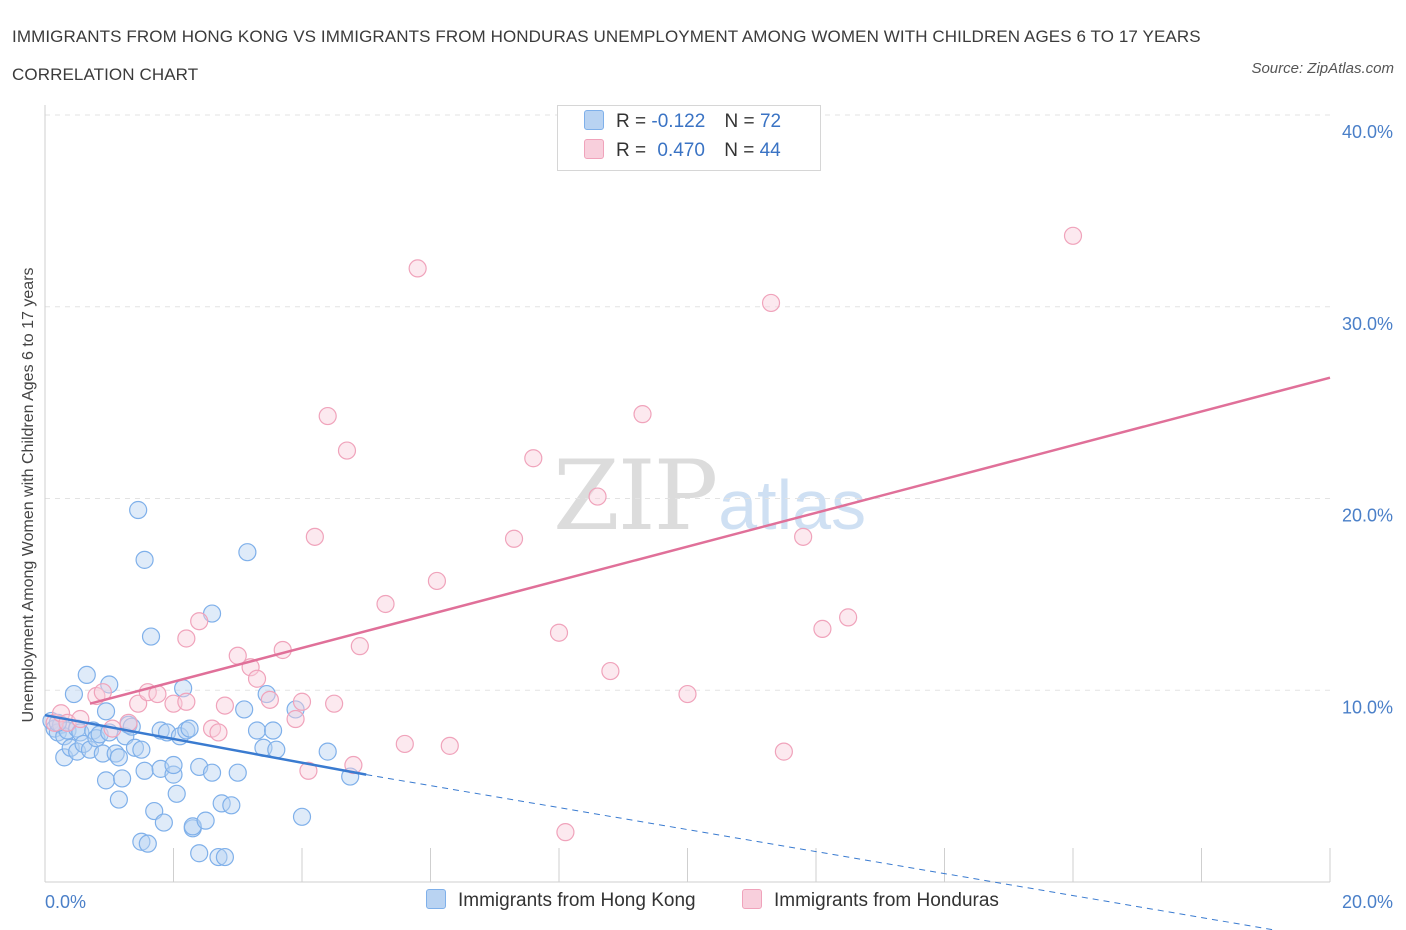  Describe the element at coordinates (770, 121) in the screenshot. I see `legend-n-value: 72` at that location.